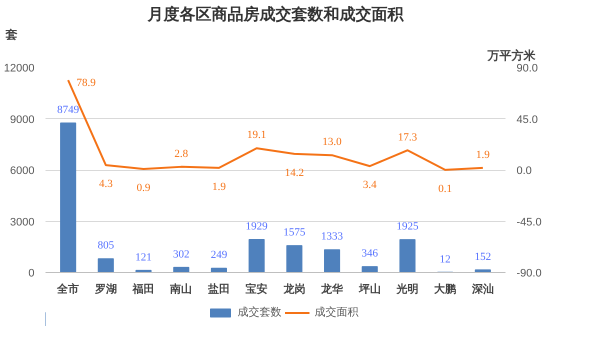  What do you see at coordinates (406, 289) in the screenshot?
I see `x-tick-label: 光明` at bounding box center [406, 289].